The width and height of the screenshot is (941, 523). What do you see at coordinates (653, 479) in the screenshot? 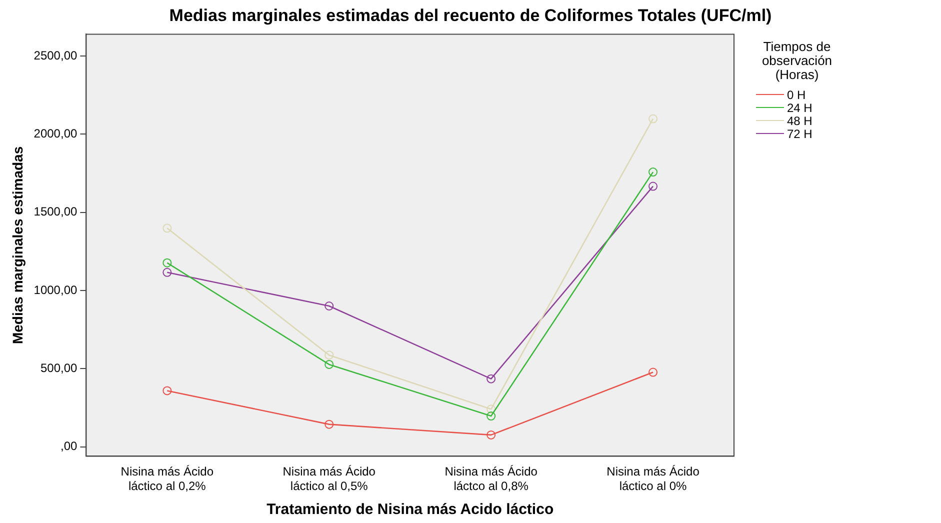
I see `x-tick-label: Nisina más Ácido láctico al 0%` at bounding box center [653, 479].